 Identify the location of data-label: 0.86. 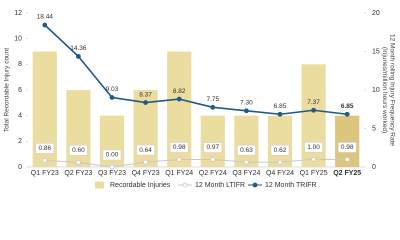
(44, 148).